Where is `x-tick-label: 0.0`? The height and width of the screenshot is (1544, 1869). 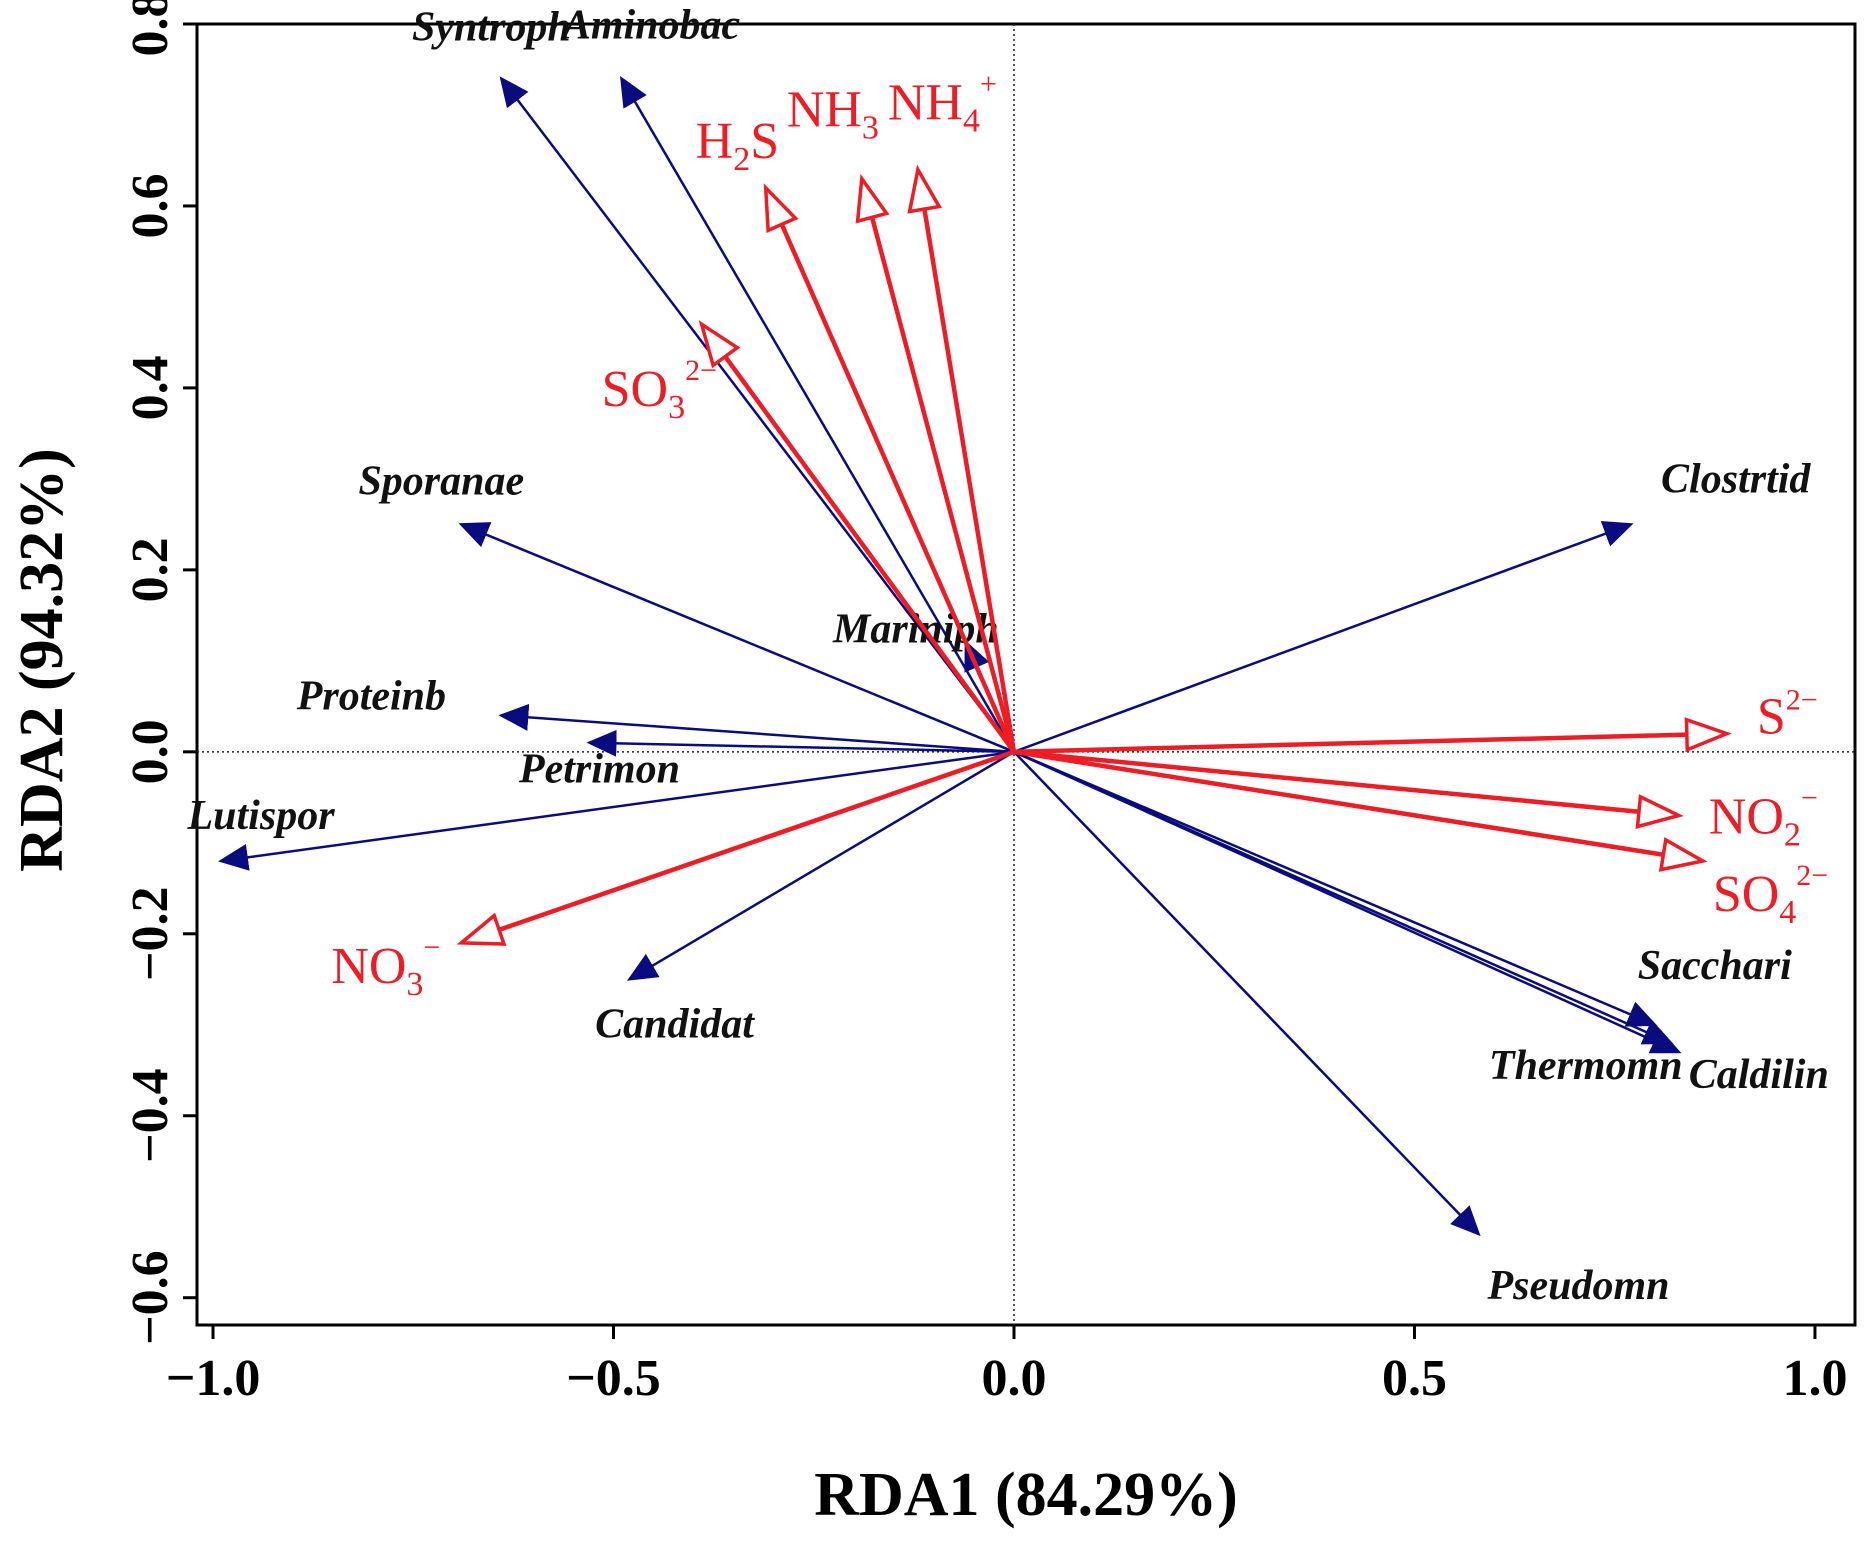
x-tick-label: 0.0 is located at coordinates (1013, 1378).